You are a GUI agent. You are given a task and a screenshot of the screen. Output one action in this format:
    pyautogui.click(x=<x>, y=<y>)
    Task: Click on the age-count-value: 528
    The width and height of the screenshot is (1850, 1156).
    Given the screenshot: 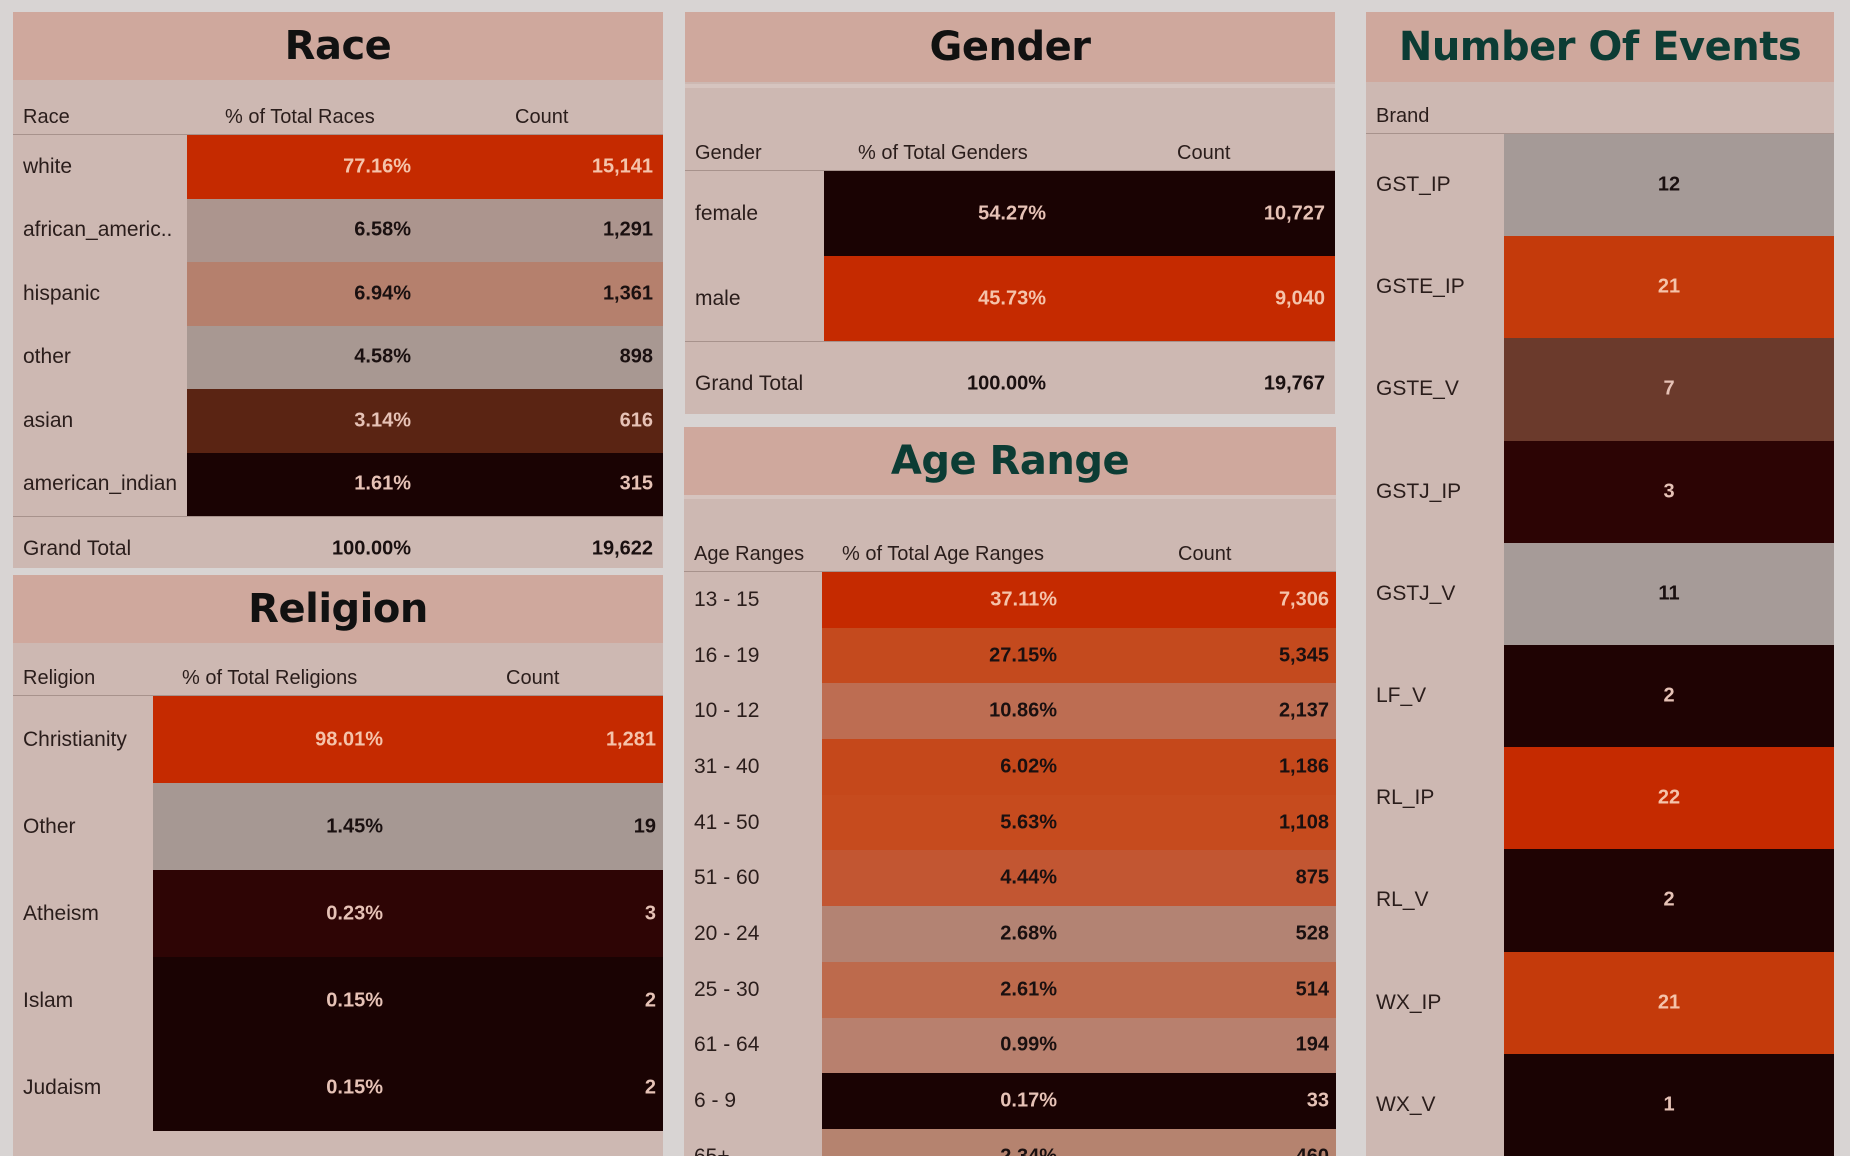 What is the action you would take?
    pyautogui.click(x=1312, y=933)
    